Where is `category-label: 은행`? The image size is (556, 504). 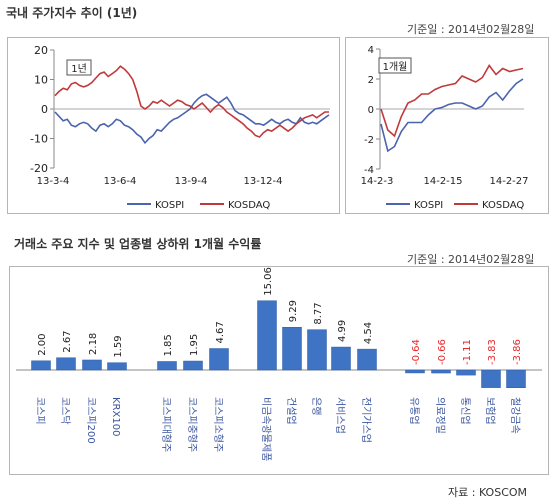 category-label: 은행 is located at coordinates (316, 406).